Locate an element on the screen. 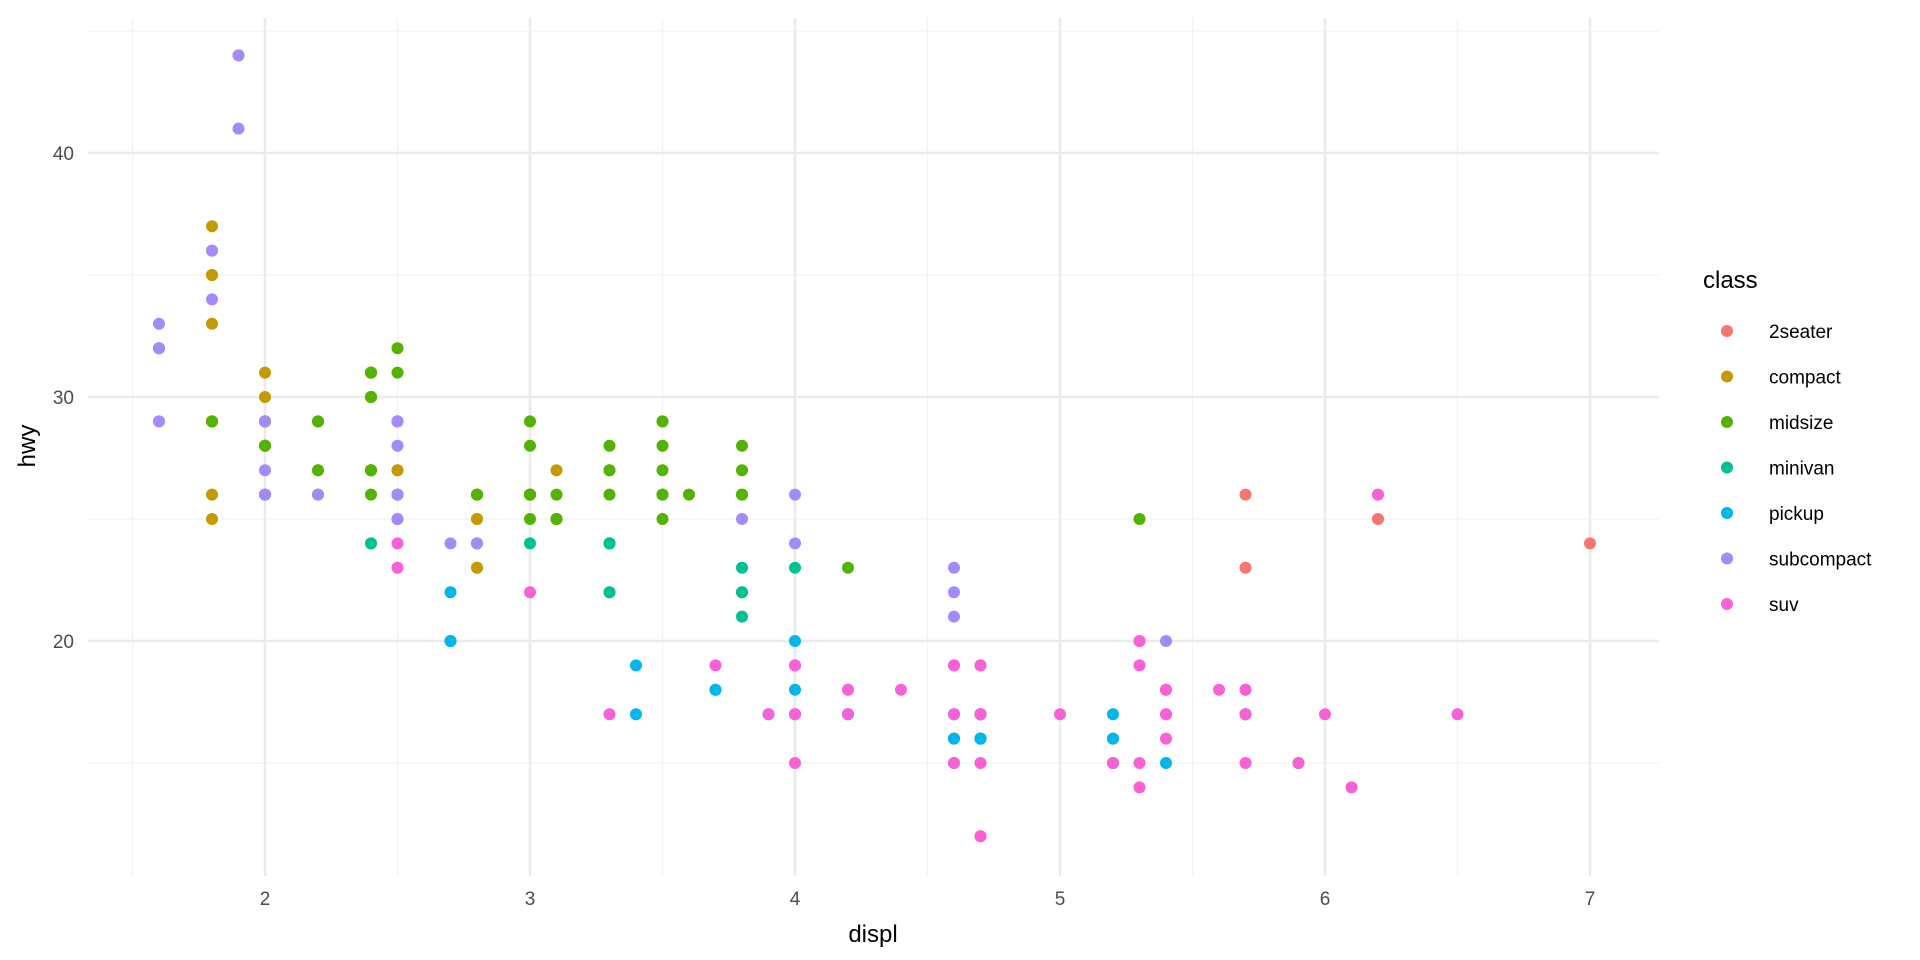  legend-item-midsize: midsize is located at coordinates (1777, 423).